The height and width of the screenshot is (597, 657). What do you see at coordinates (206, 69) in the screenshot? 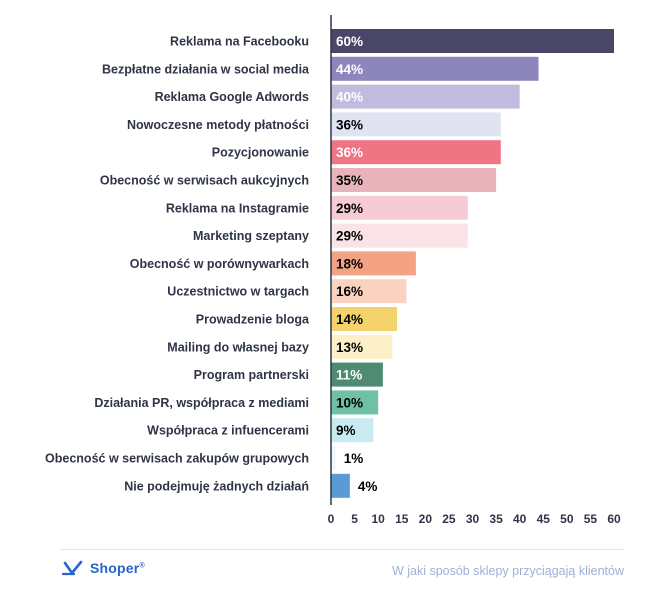
I see `category-label: Bezpłatne działania w social media` at bounding box center [206, 69].